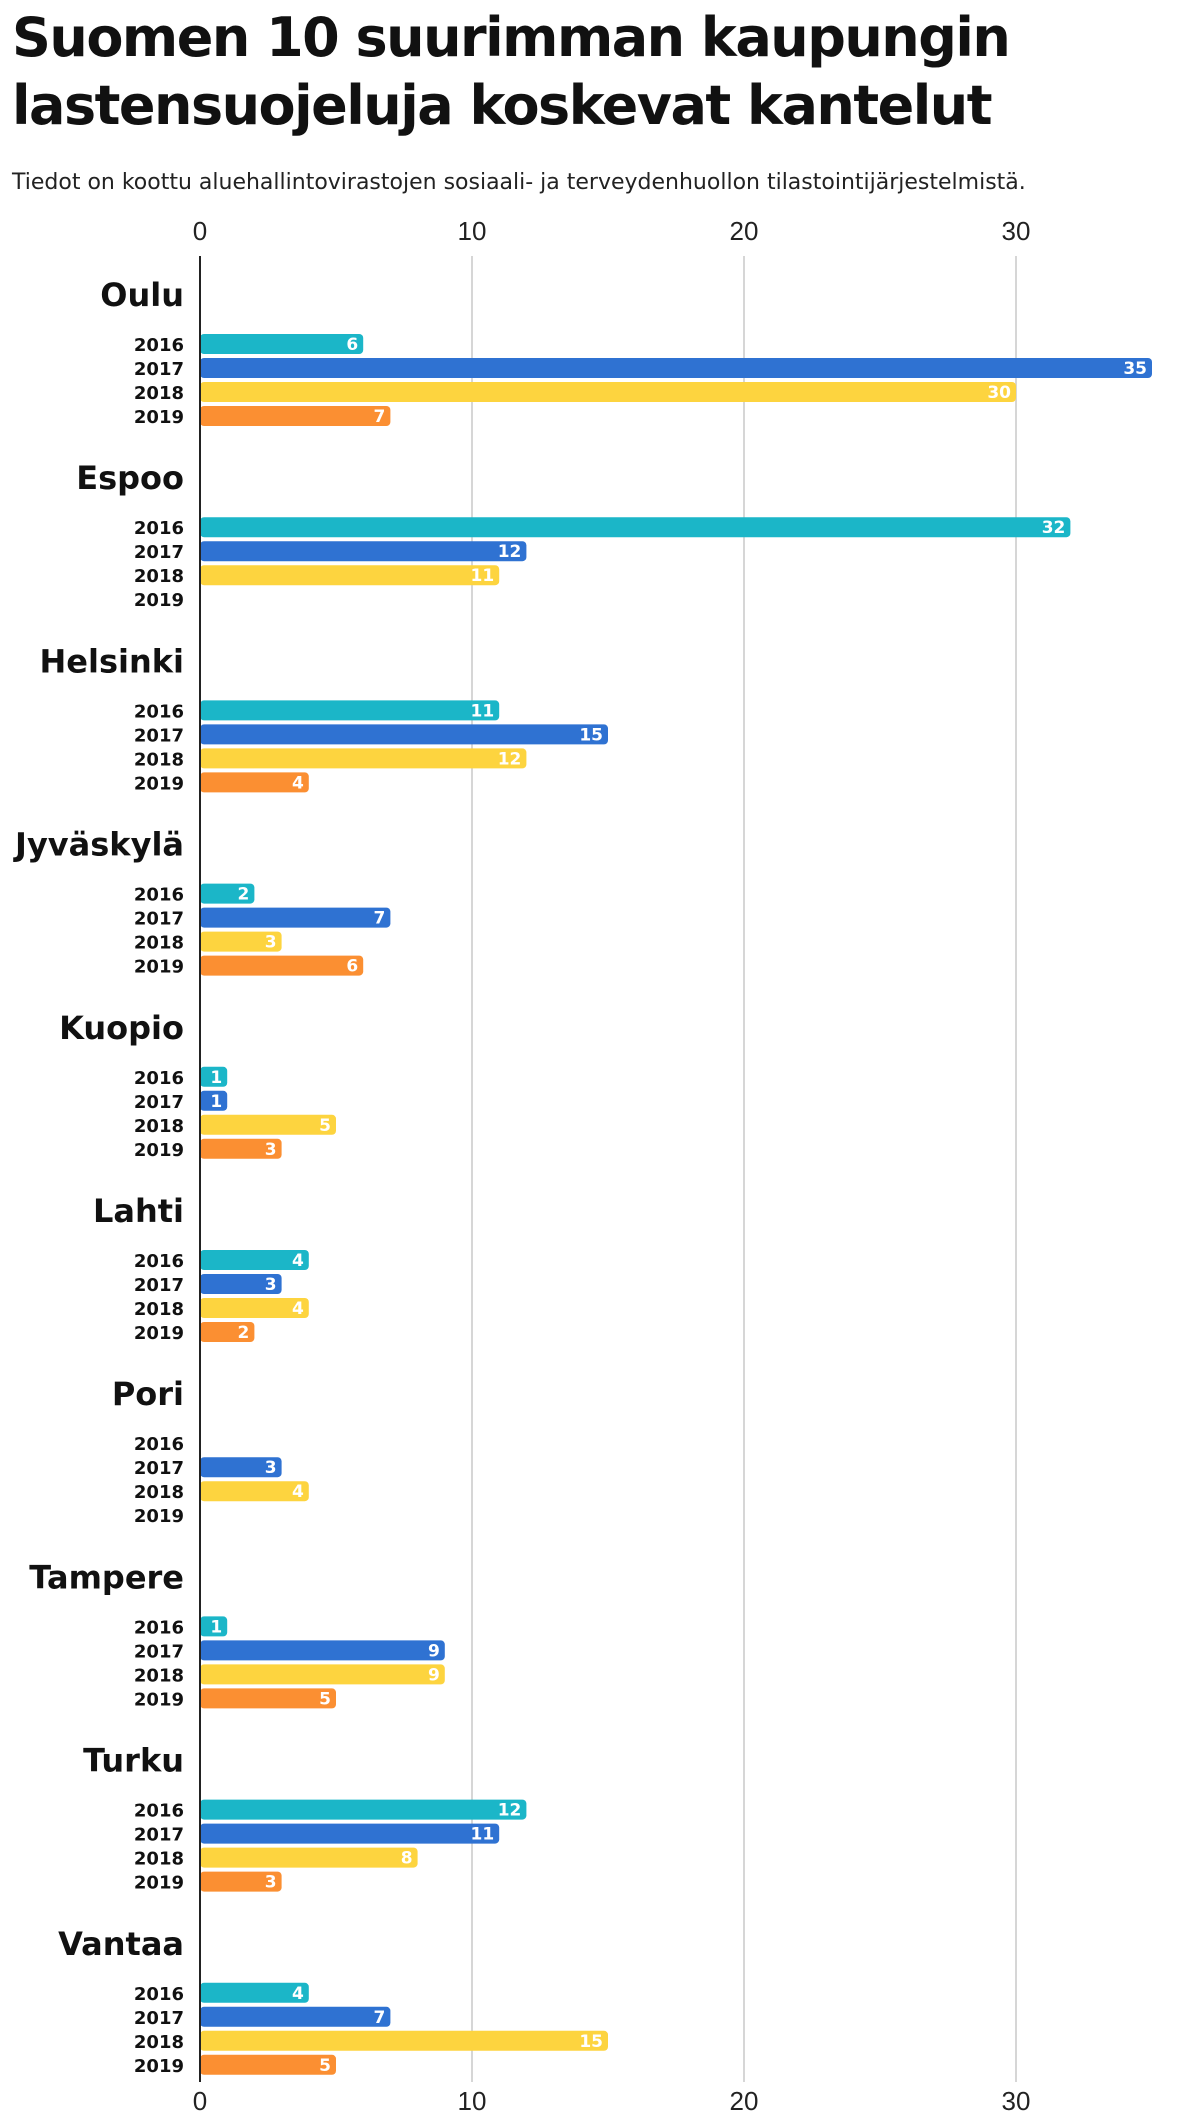 This screenshot has width=1199, height=2117. Describe the element at coordinates (142, 295) in the screenshot. I see `city-label: Oulu` at that location.